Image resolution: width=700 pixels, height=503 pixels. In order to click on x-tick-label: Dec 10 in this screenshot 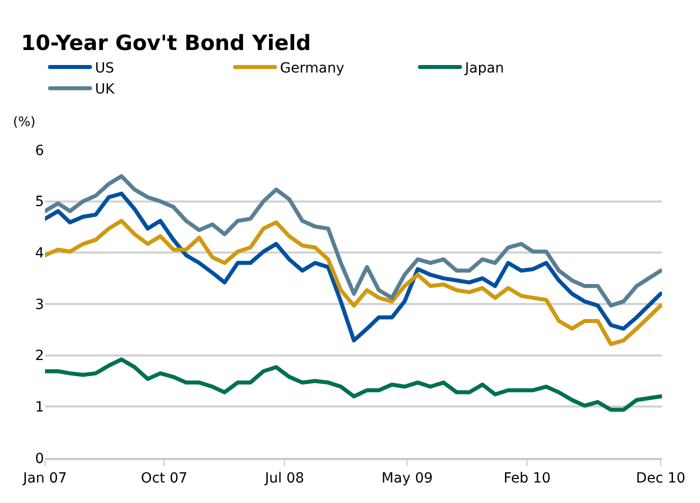, I will do `click(661, 478)`.